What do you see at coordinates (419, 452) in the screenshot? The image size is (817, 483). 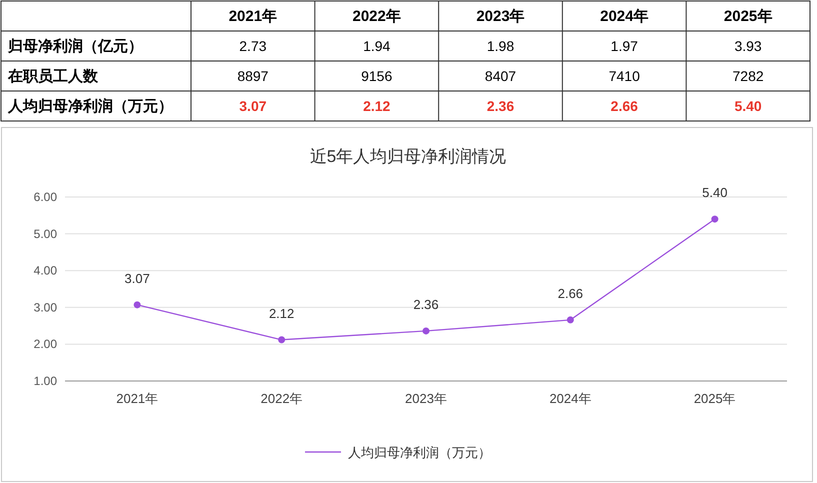 I see `legend-label: 人均归母净利润（万元）` at bounding box center [419, 452].